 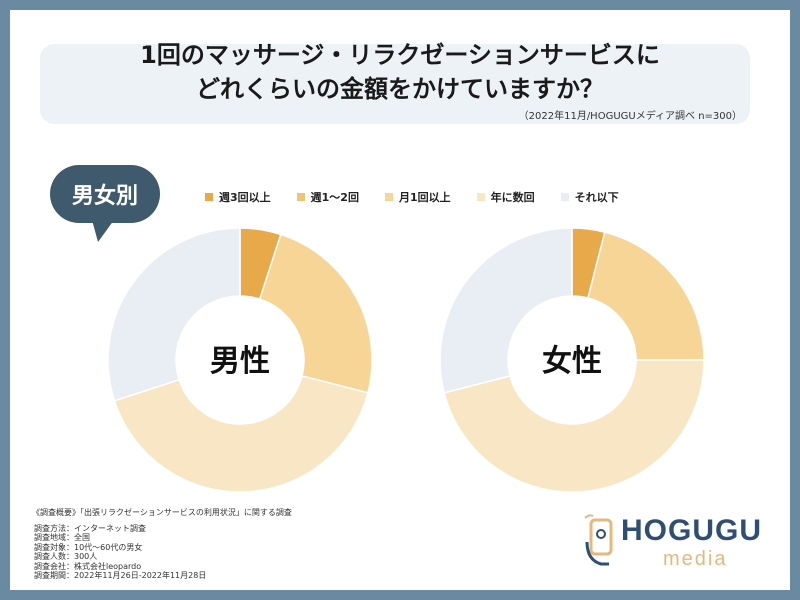 I want to click on legend-item: 週1〜2回, so click(x=327, y=197).